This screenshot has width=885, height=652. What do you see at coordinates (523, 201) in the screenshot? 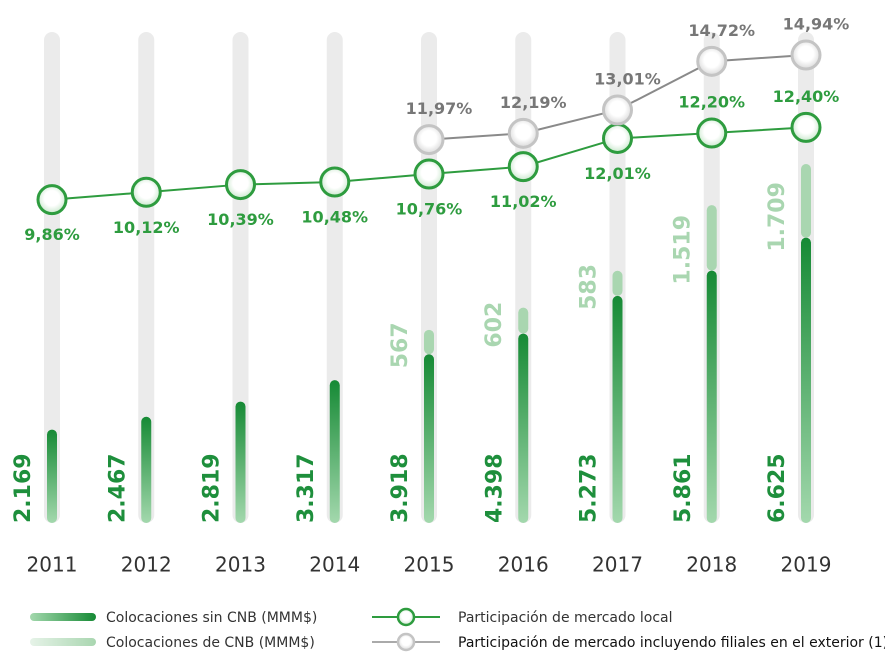
I see `value-label: 11,02%` at bounding box center [523, 201].